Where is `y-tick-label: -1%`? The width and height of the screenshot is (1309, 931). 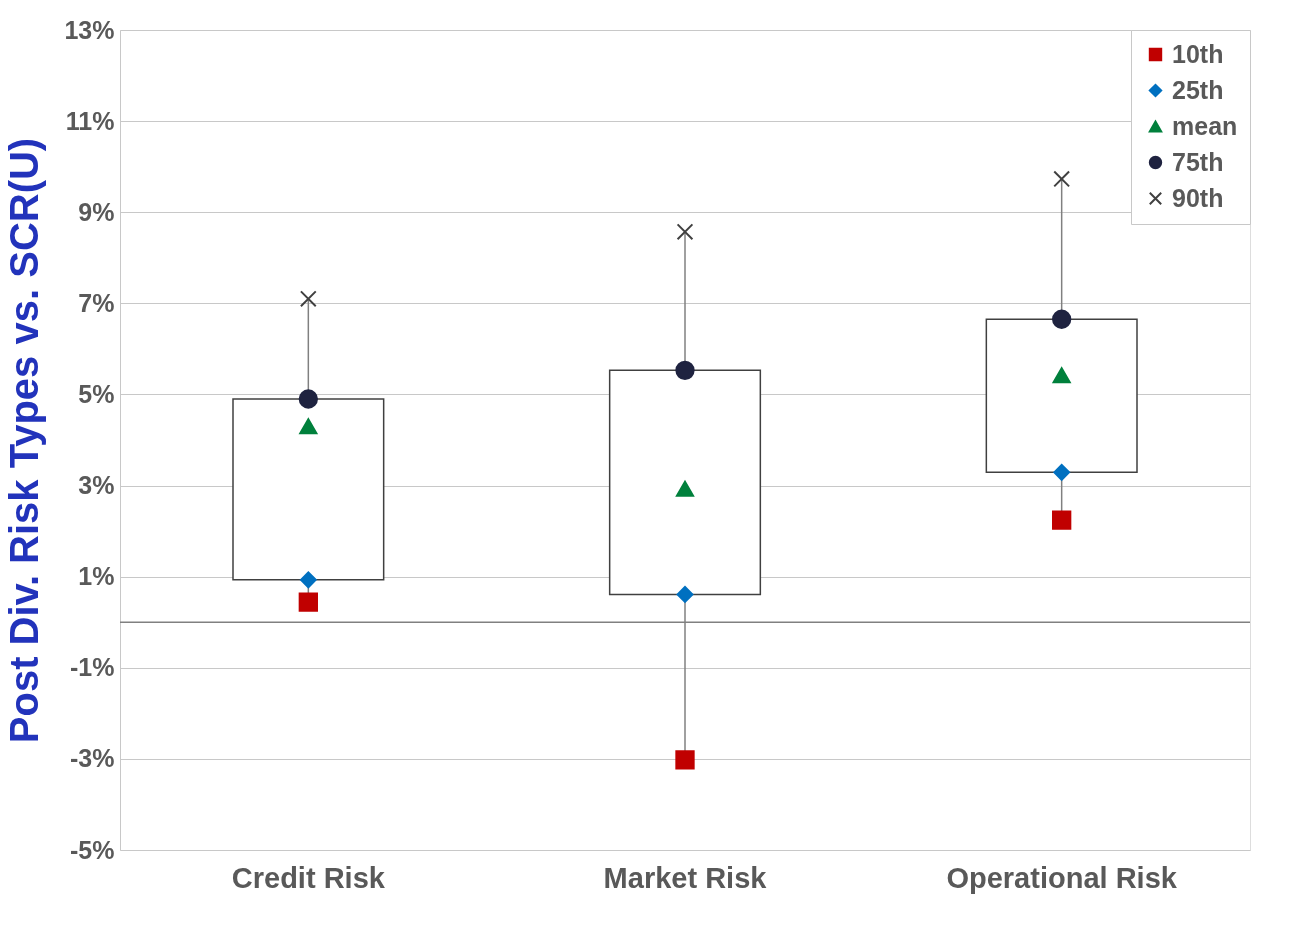 y-tick-label: -1% is located at coordinates (92, 667).